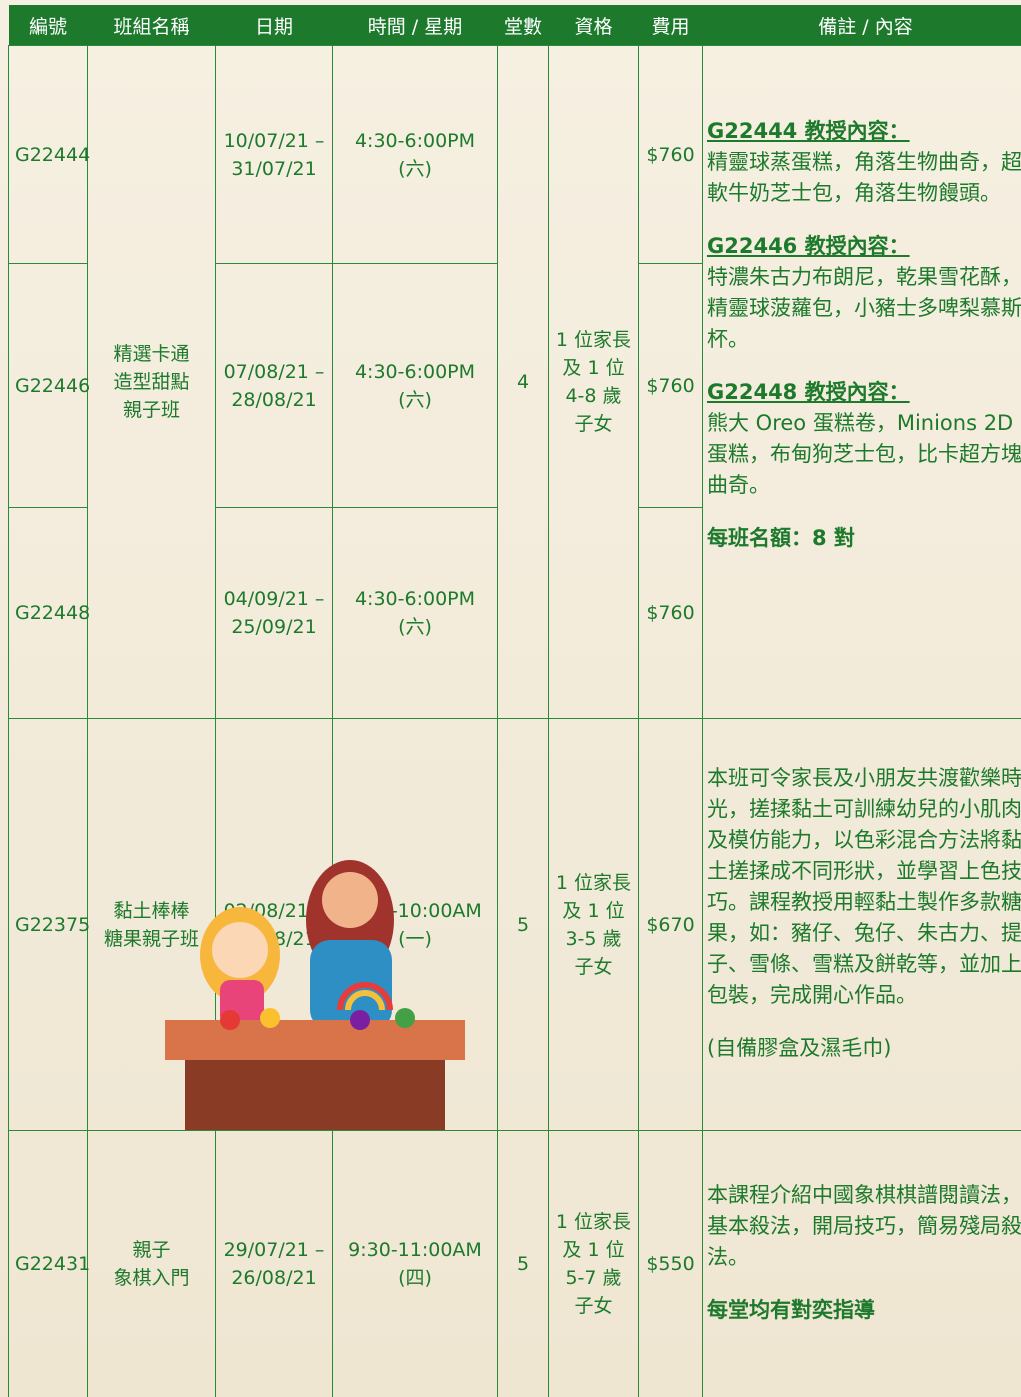  What do you see at coordinates (48, 25) in the screenshot?
I see `column-header: 編號` at bounding box center [48, 25].